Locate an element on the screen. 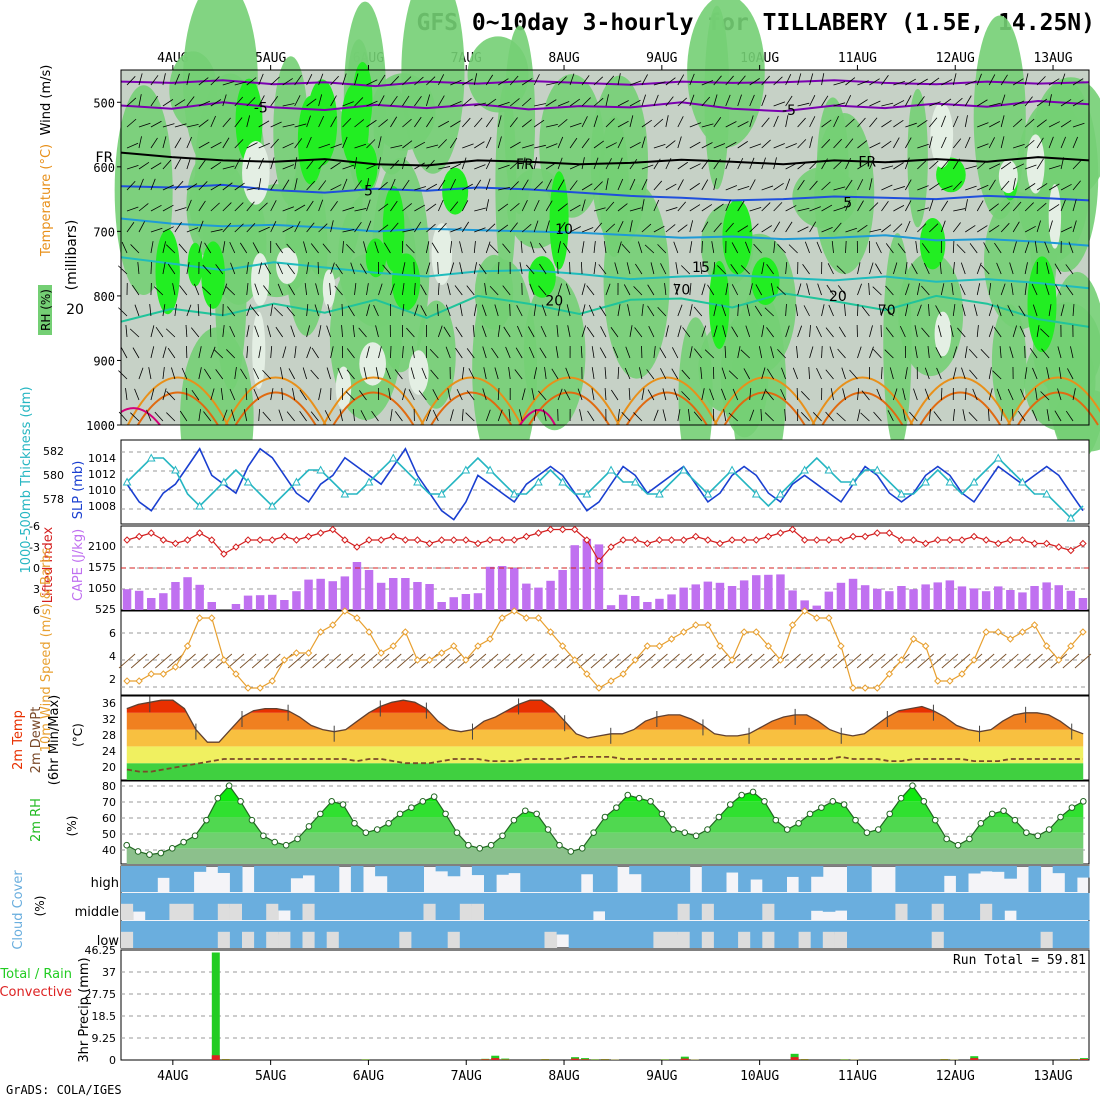  temp-band is located at coordinates (605, 755).